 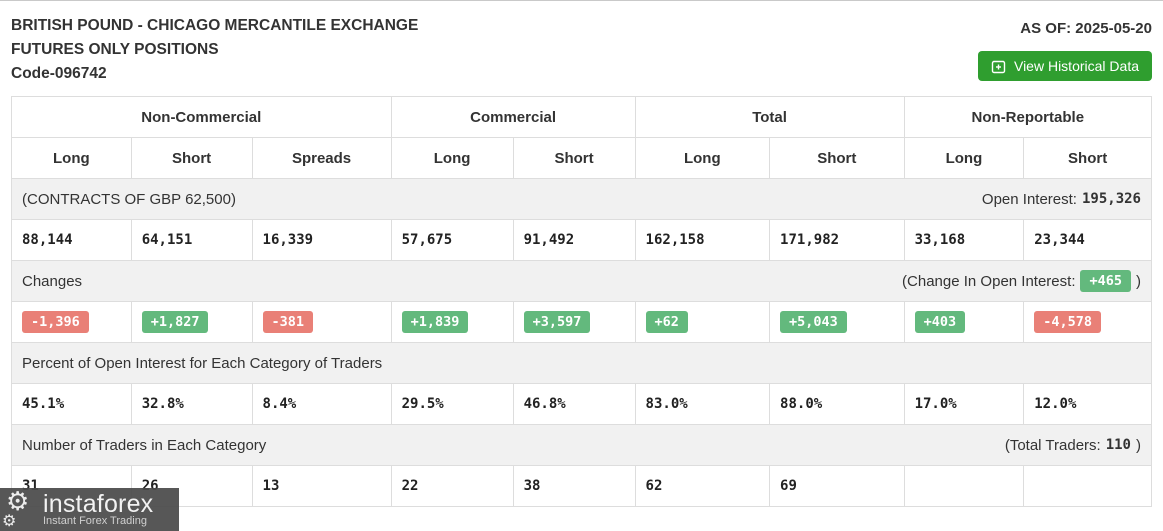 I want to click on col-header-nc-long: Long, so click(x=71, y=158).